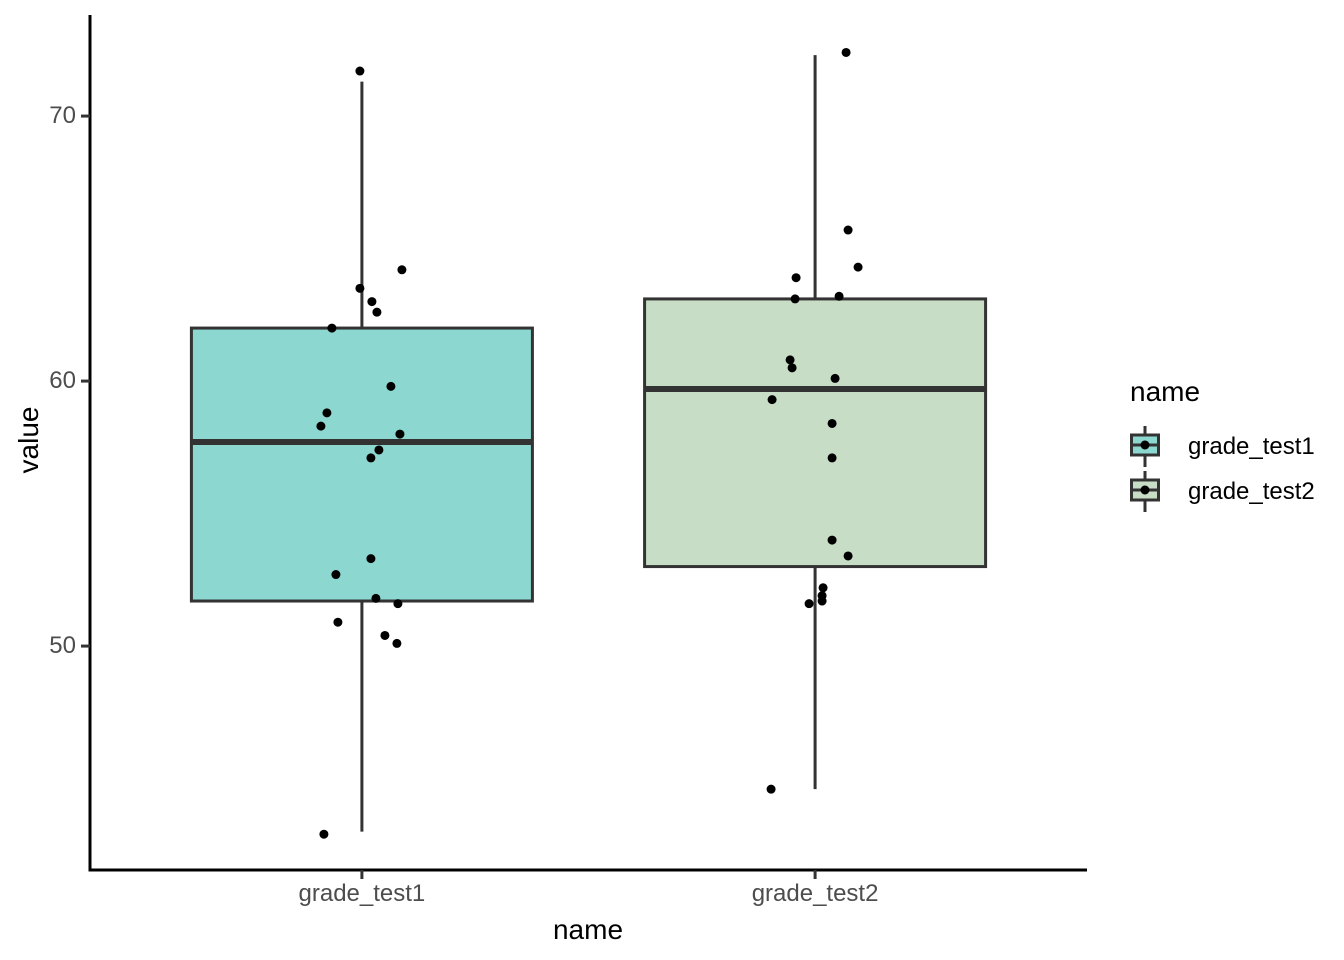  Describe the element at coordinates (1251, 446) in the screenshot. I see `legend-label: grade_test1` at that location.